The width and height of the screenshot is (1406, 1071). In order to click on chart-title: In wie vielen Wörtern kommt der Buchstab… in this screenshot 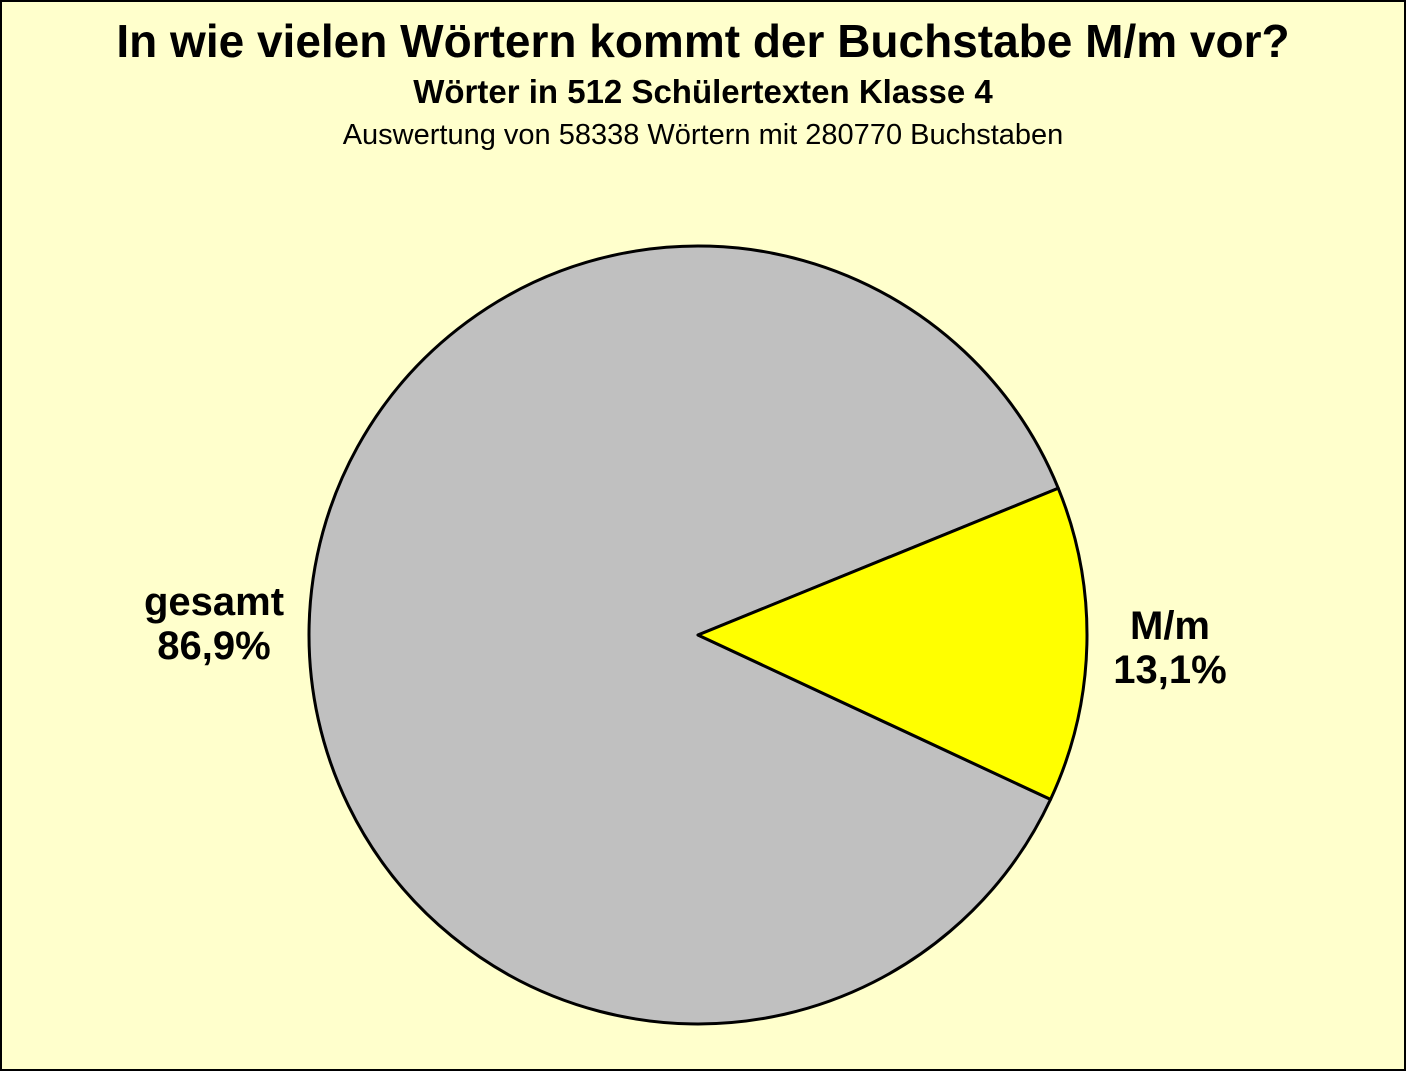, I will do `click(703, 41)`.